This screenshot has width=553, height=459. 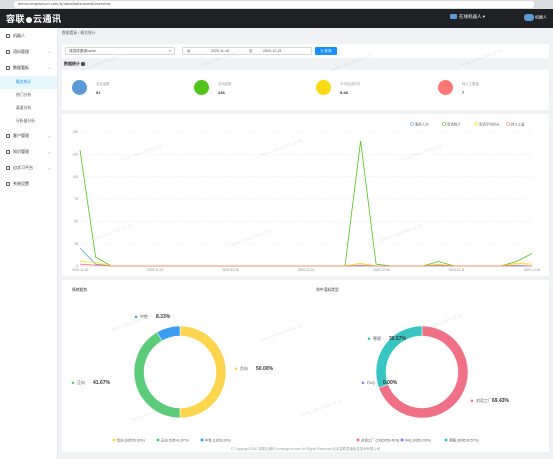 What do you see at coordinates (77, 266) in the screenshot?
I see `y-tick-label: 0` at bounding box center [77, 266].